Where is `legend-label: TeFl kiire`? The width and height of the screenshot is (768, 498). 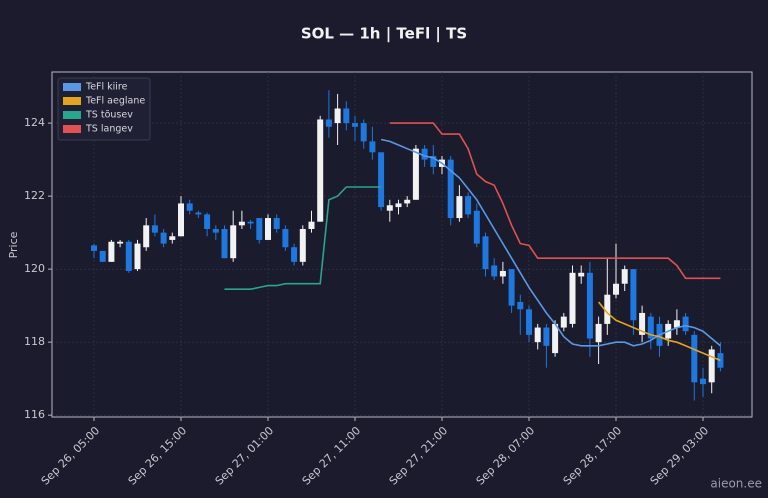
legend-label: TeFl kiire is located at coordinates (106, 87).